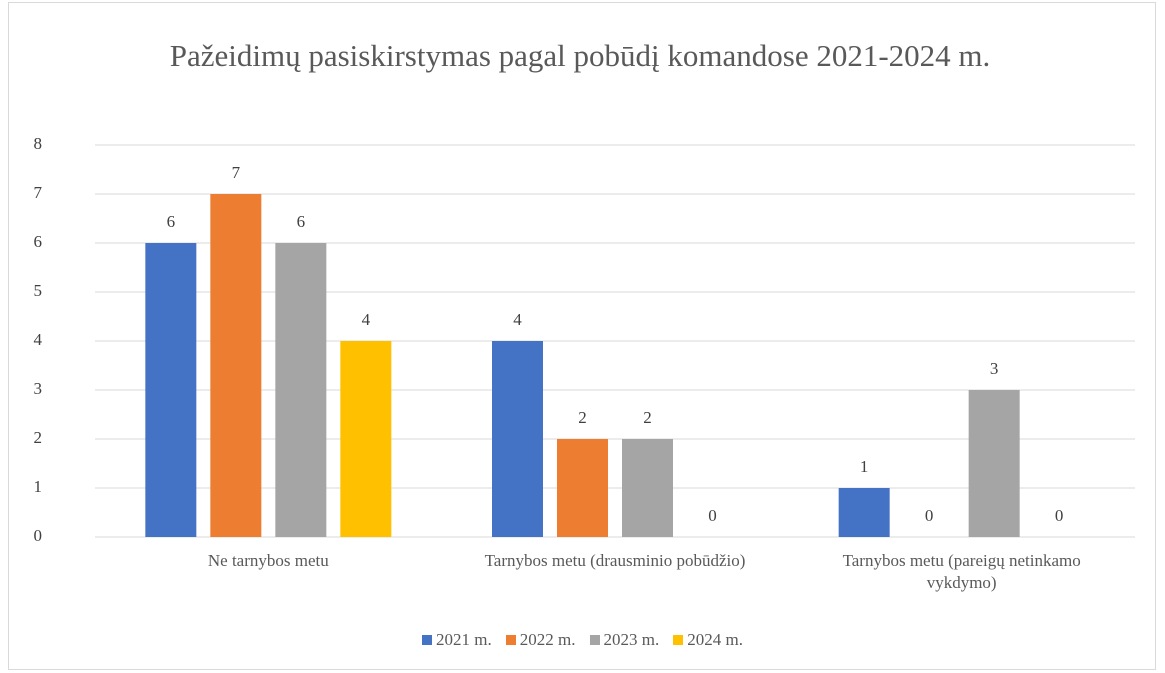  I want to click on legend-label: 2024 m., so click(715, 639).